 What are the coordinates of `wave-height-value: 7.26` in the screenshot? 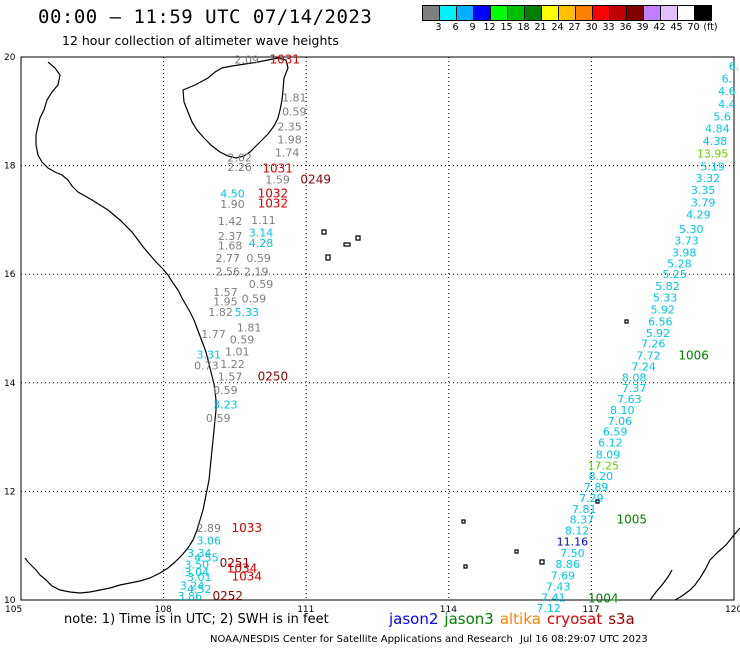 It's located at (653, 344).